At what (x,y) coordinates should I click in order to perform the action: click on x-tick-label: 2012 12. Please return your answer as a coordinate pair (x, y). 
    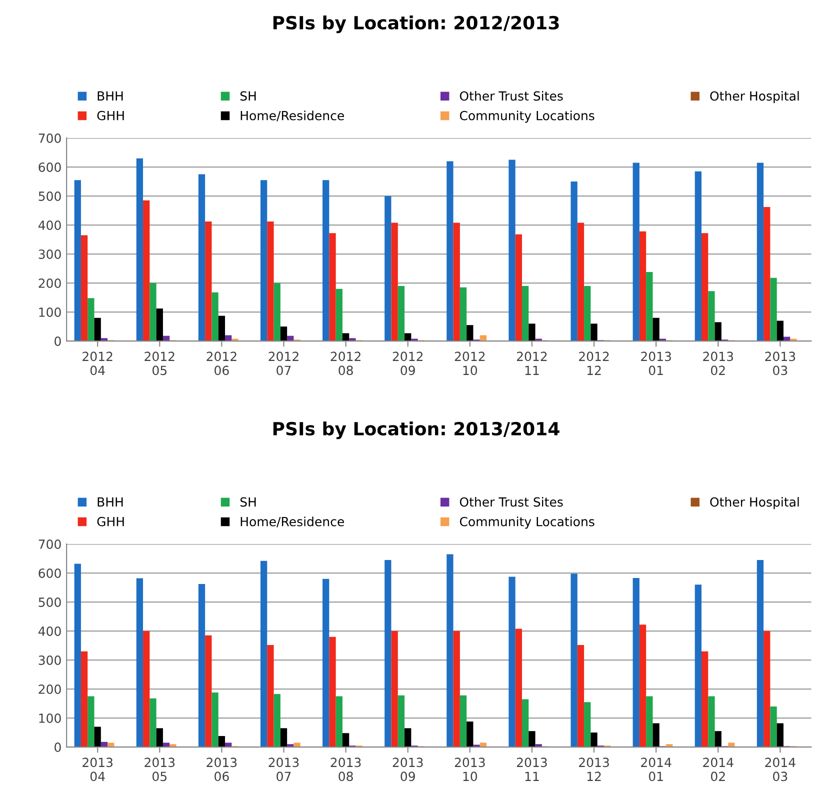
    Looking at the image, I should click on (594, 363).